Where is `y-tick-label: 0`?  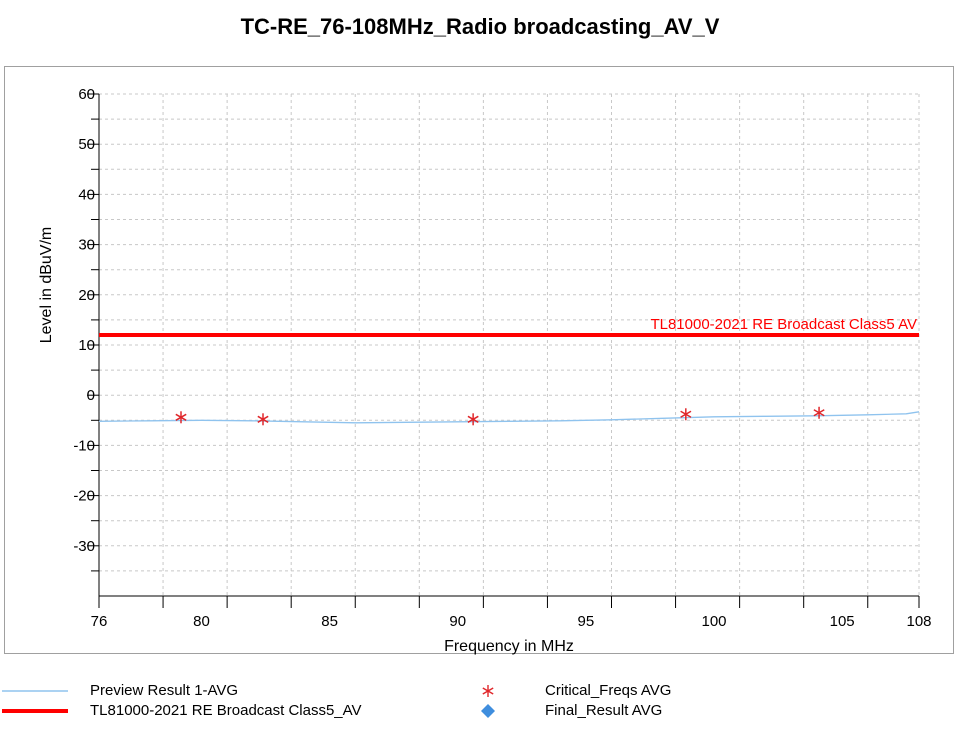 y-tick-label: 0 is located at coordinates (91, 395).